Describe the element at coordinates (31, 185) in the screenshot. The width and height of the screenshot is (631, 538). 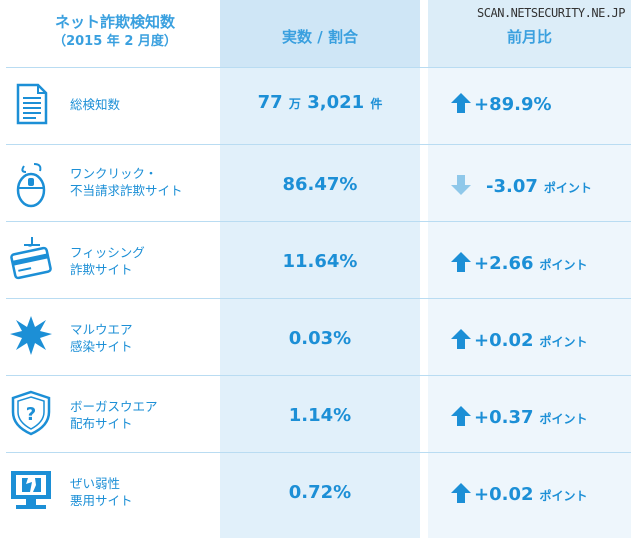
I see `mouse-hook-icon` at that location.